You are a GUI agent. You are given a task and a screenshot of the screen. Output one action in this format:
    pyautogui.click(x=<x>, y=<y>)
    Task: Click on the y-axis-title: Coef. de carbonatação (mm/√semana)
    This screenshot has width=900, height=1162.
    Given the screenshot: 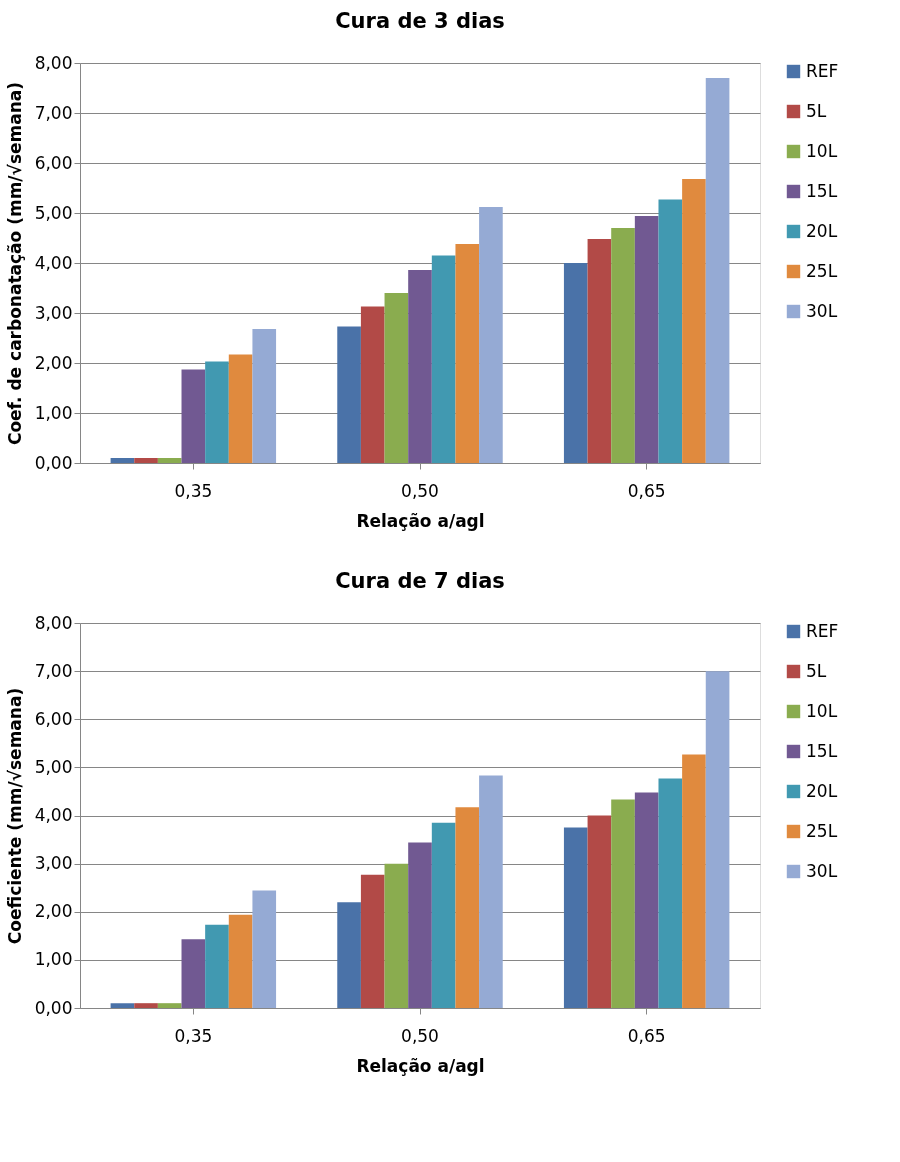 What is the action you would take?
    pyautogui.click(x=14, y=263)
    